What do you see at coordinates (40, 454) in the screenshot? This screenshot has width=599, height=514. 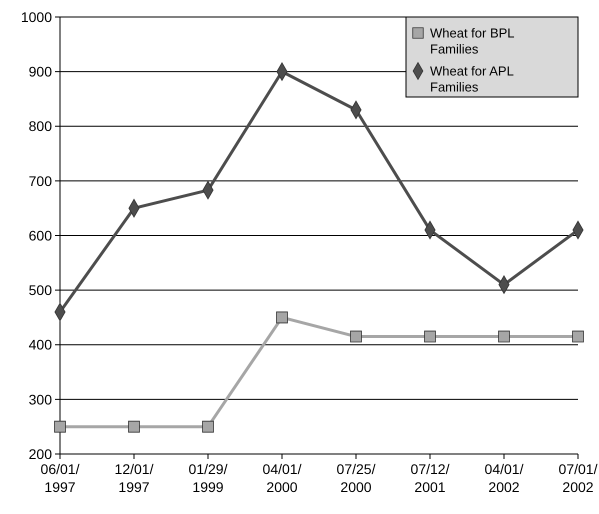 I see `y-tick-label: 200` at bounding box center [40, 454].